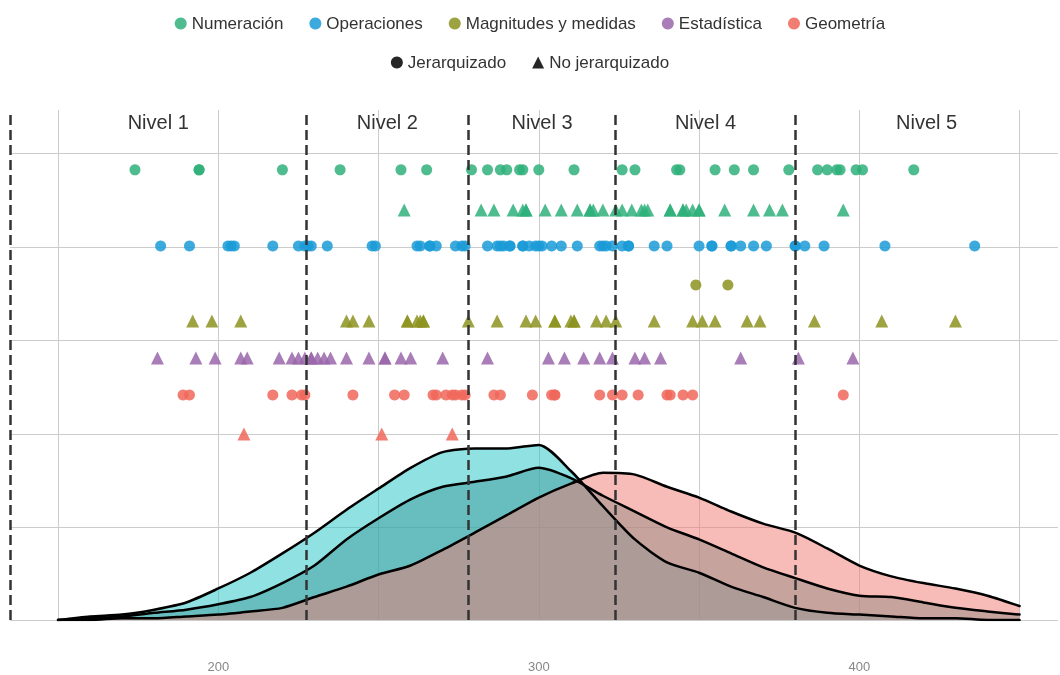 Image resolution: width=1060 pixels, height=675 pixels. Describe the element at coordinates (542, 122) in the screenshot. I see `text: Nivel 3` at that location.